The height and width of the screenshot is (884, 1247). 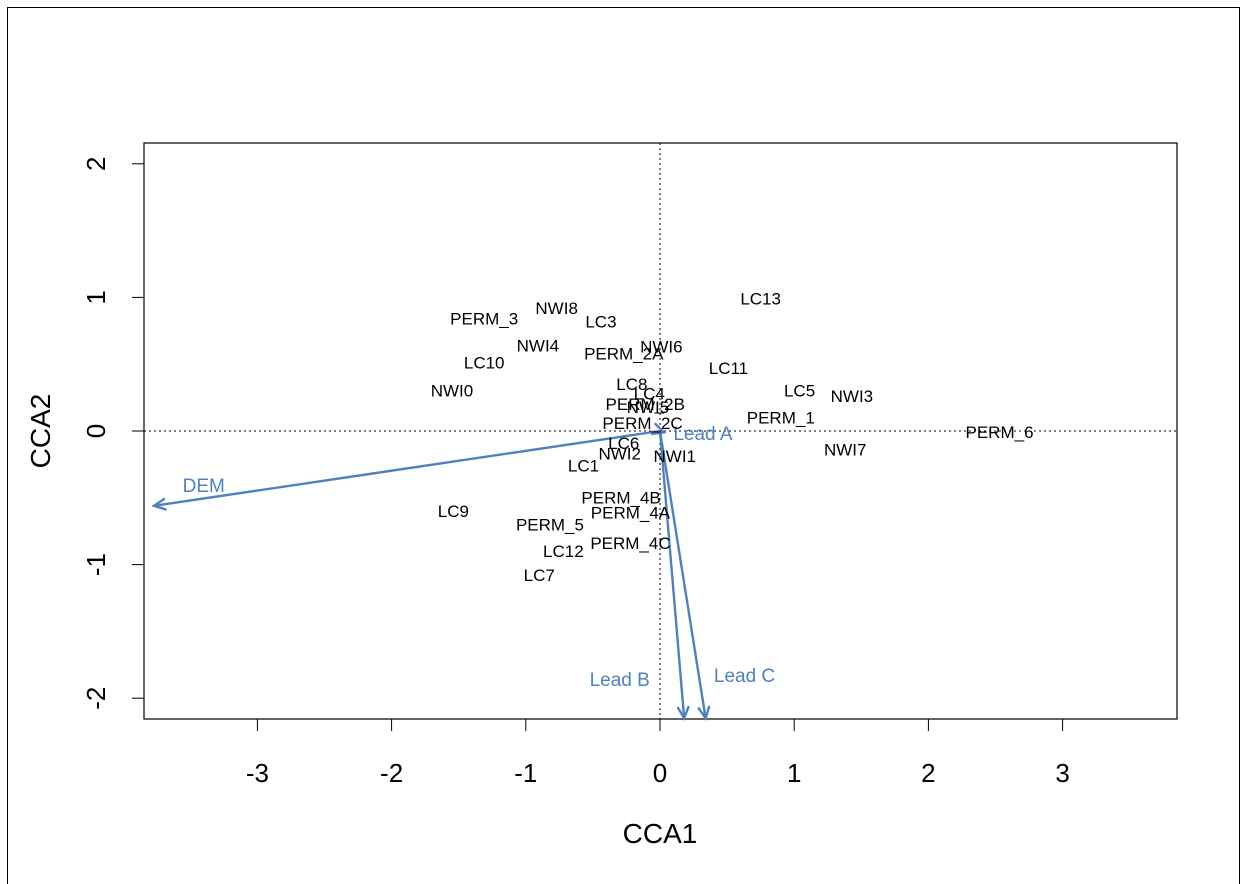 I want to click on site-label: PERM_2B, so click(x=645, y=404).